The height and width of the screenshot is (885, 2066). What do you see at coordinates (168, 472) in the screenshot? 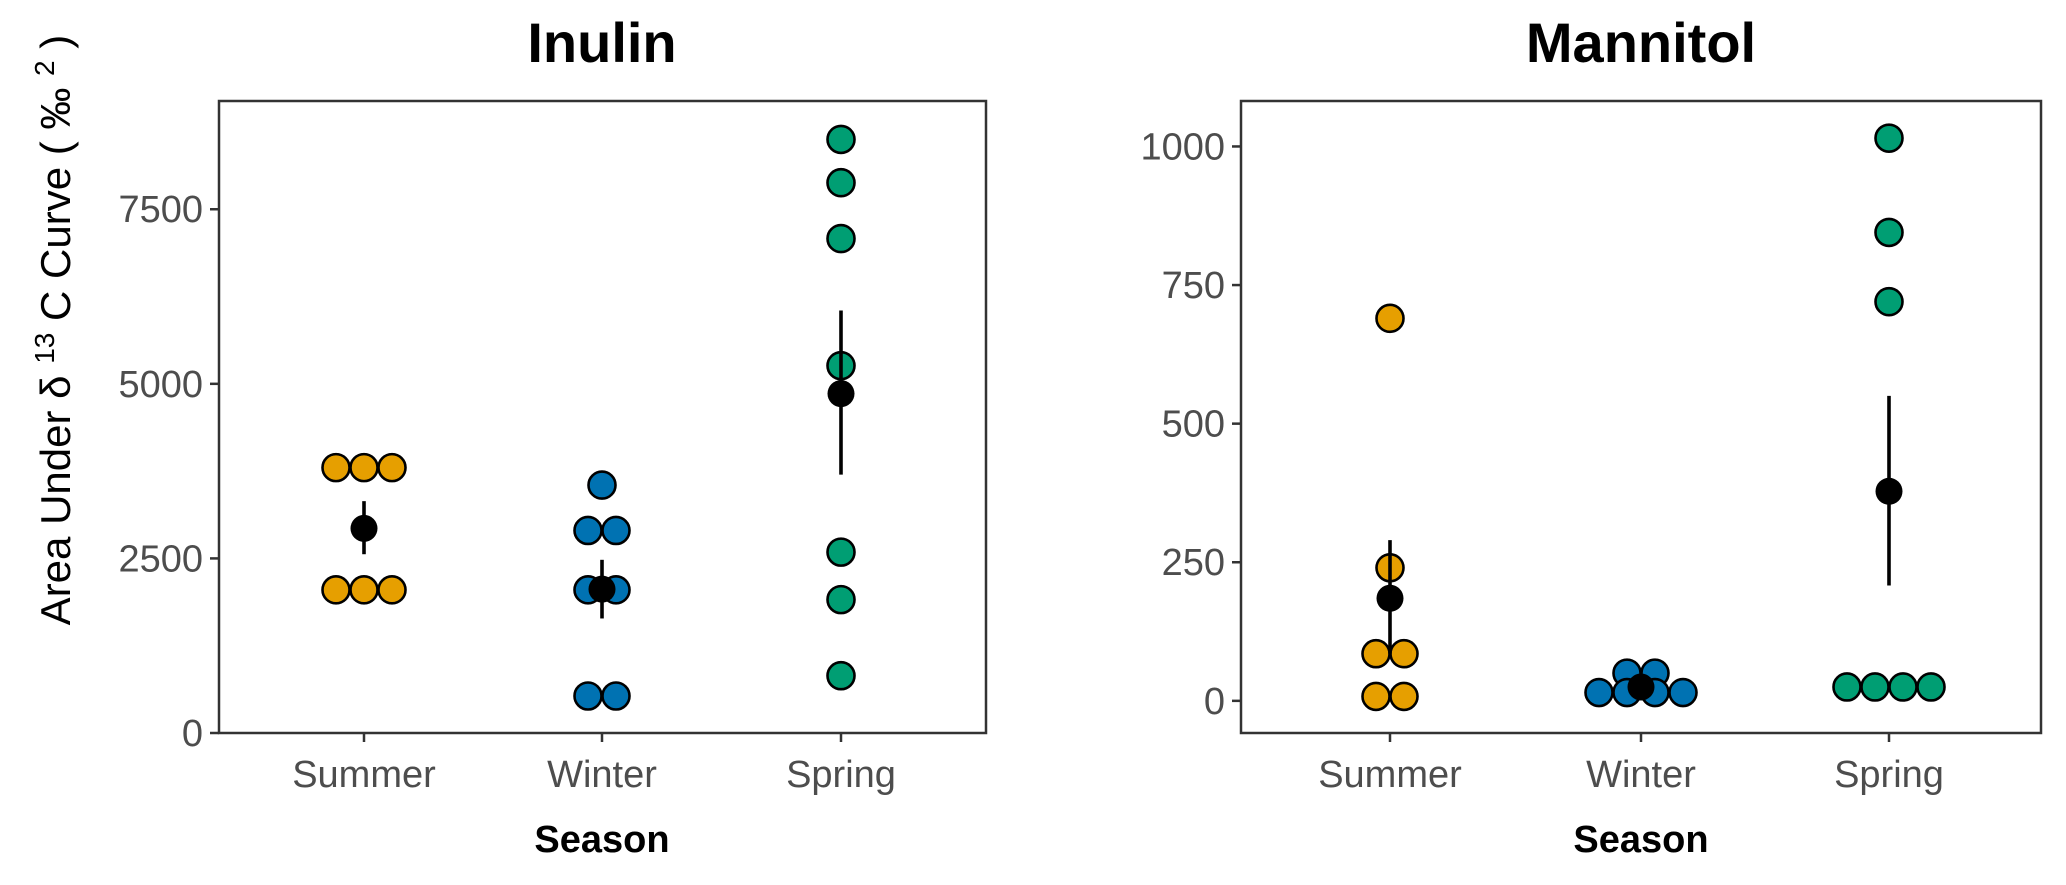
I see `y-ticks: 0 2500 5000 7500` at bounding box center [168, 472].